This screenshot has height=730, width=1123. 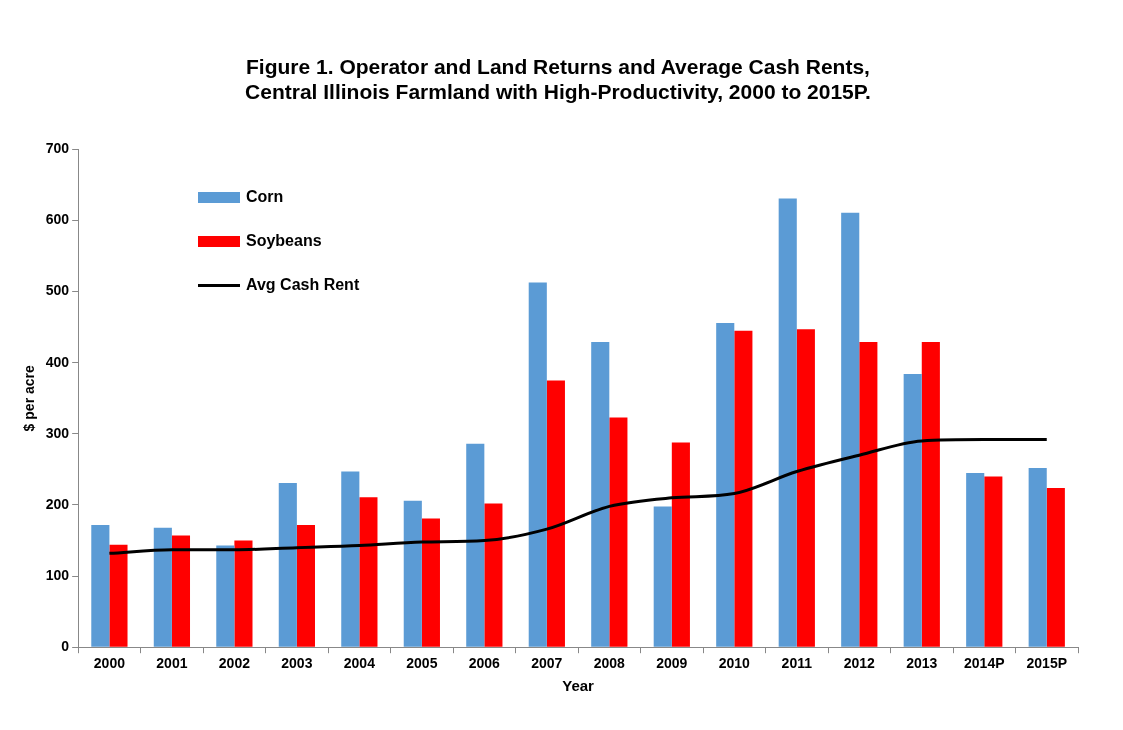 I want to click on x-tick-label: 2002, so click(x=234, y=663).